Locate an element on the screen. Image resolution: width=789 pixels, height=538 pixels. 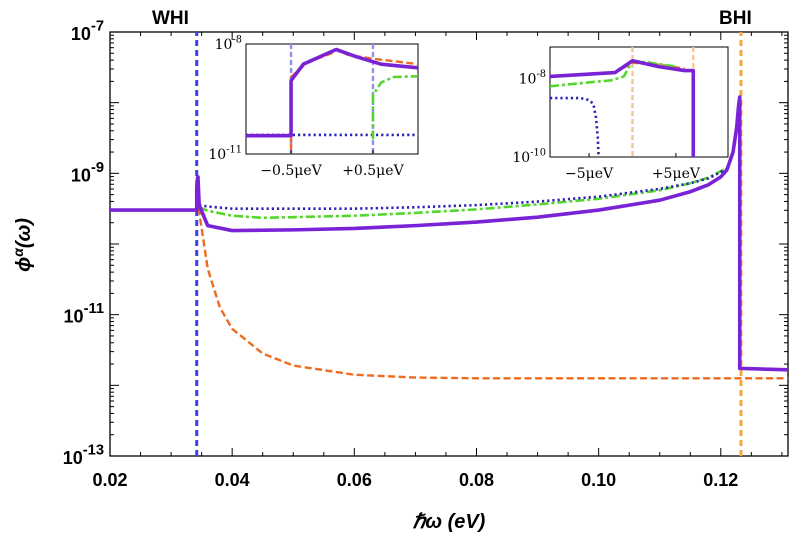
main-series-dotted-blue is located at coordinates (463, 188).